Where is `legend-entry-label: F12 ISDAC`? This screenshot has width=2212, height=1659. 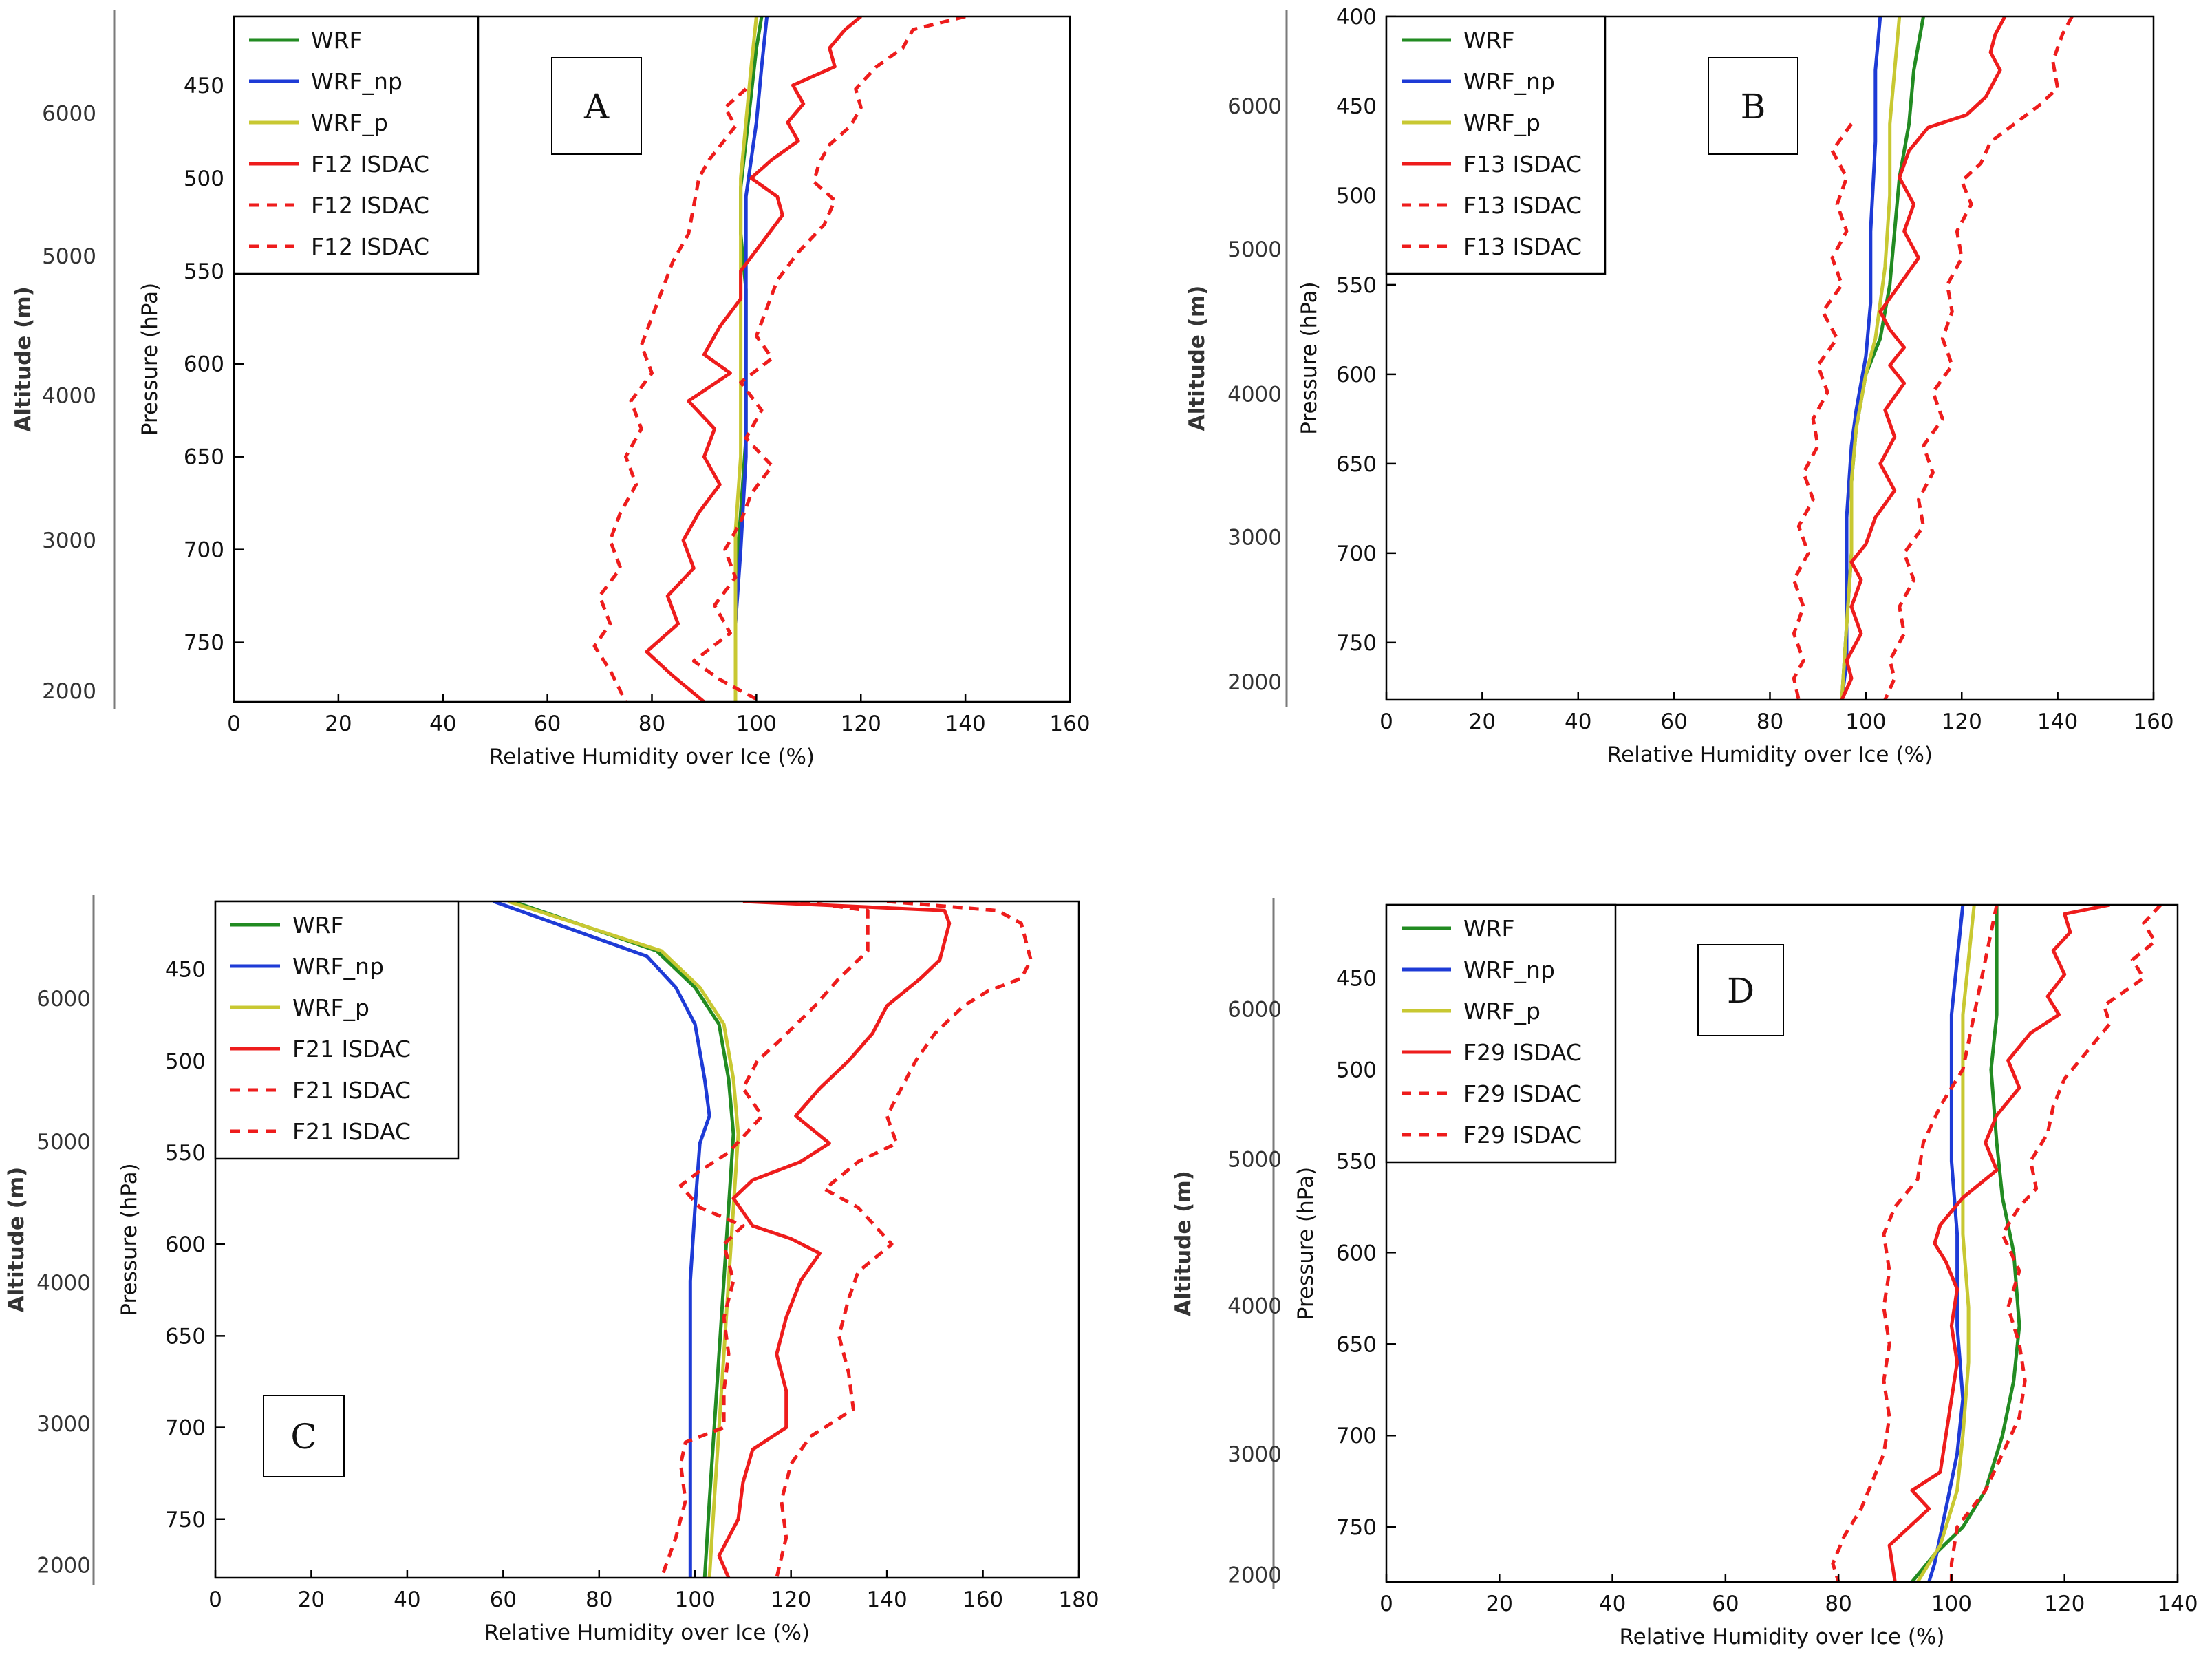
legend-entry-label: F12 ISDAC is located at coordinates (370, 164).